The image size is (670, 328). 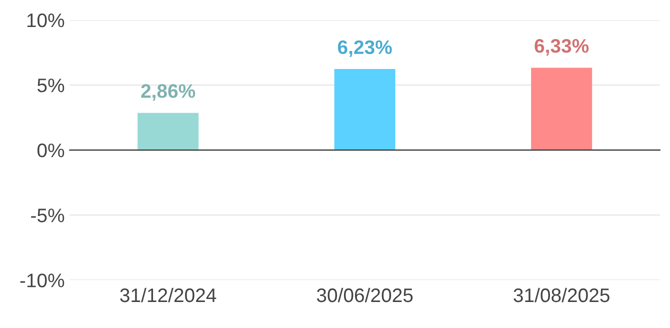 I want to click on y-tick-label: 10%, so click(x=45, y=20).